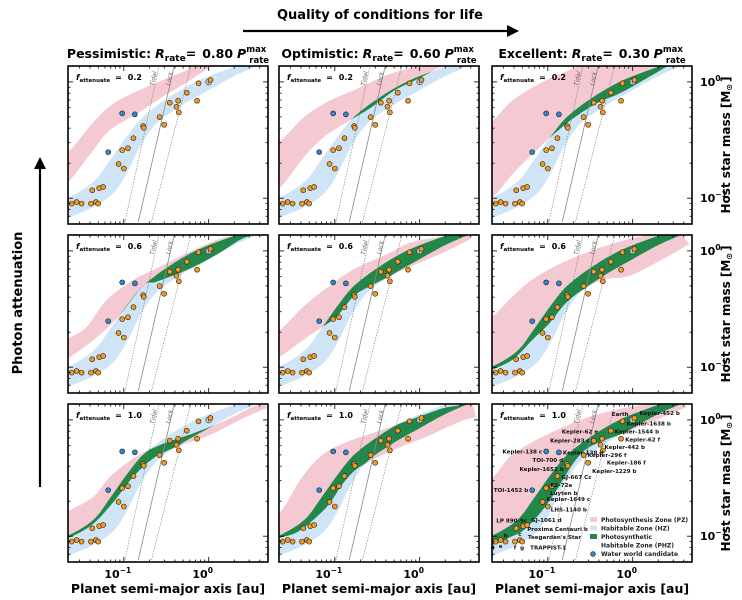 The height and width of the screenshot is (600, 742). Describe the element at coordinates (18, 303) in the screenshot. I see `left-arrow-label: Photon attenuation` at that location.